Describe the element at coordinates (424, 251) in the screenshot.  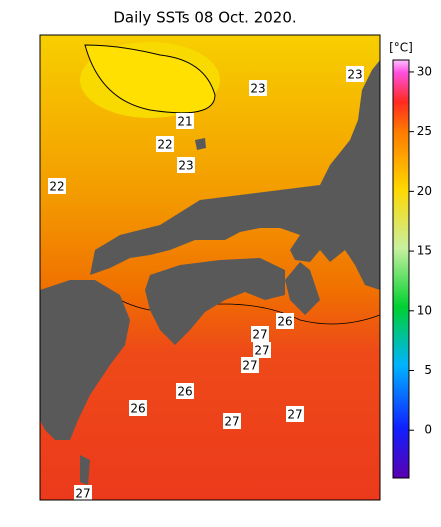
I see `colorbar-tick-label: 15` at that location.